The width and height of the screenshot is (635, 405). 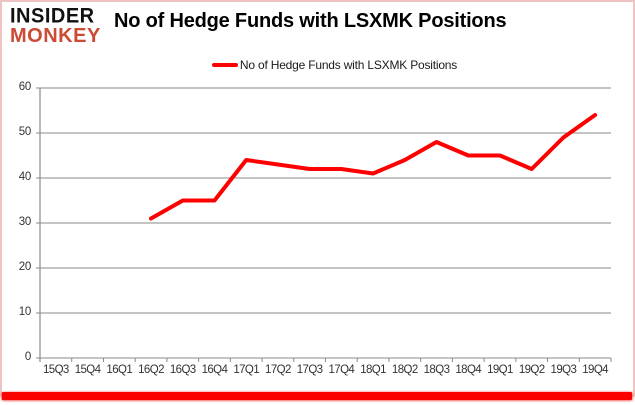 I want to click on y-axis-tick-label: 50, so click(x=25, y=132).